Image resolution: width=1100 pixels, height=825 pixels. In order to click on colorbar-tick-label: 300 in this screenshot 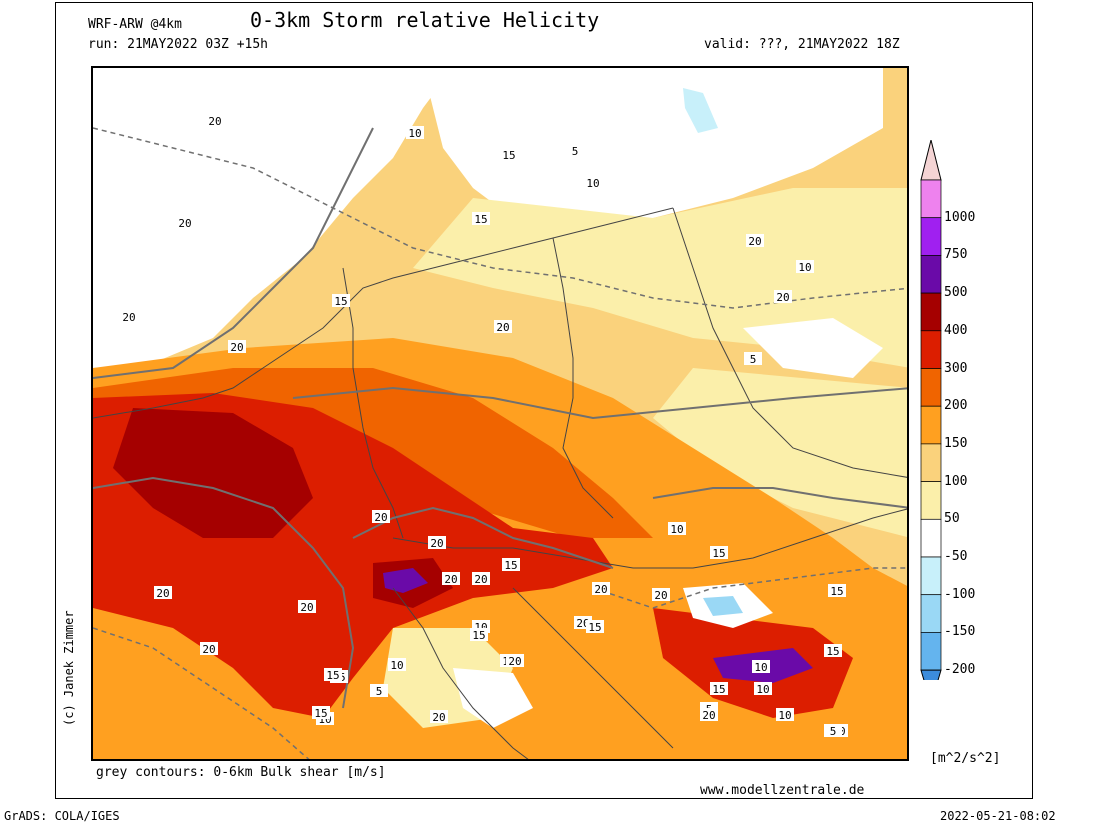, I will do `click(956, 368)`.